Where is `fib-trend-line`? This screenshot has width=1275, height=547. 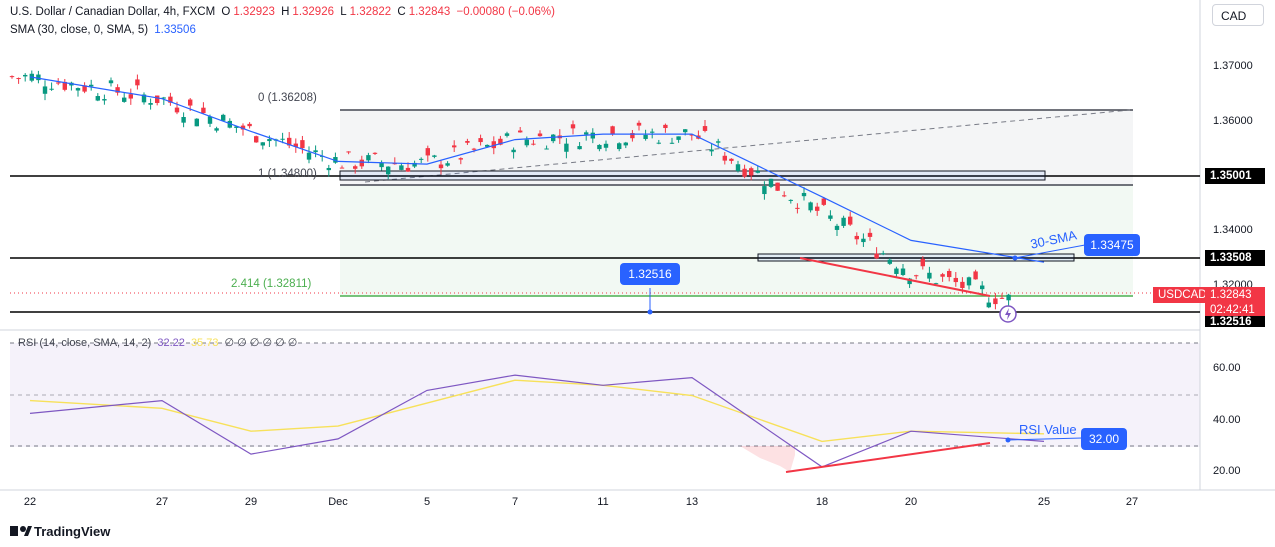
fib-trend-line is located at coordinates (747, 146).